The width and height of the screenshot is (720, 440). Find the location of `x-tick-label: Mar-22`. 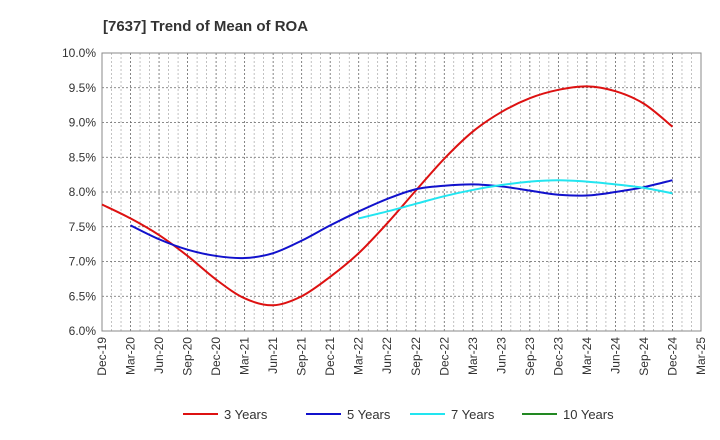

x-tick-label: Mar-22 is located at coordinates (359, 356).